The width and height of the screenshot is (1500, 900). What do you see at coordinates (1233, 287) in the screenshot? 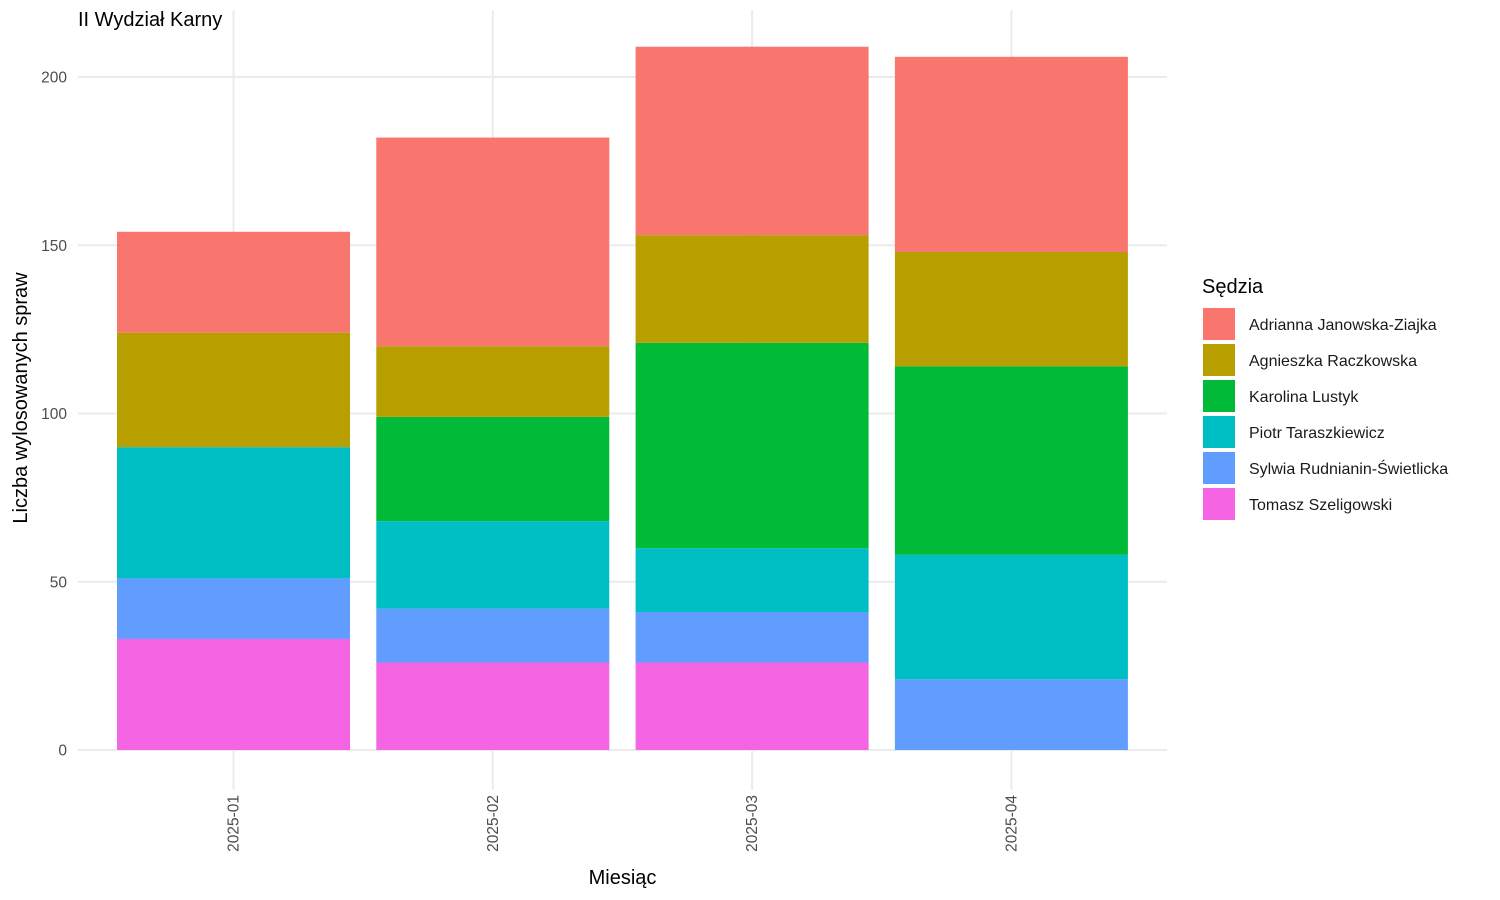
I see `legend-title: Sędzia` at bounding box center [1233, 287].